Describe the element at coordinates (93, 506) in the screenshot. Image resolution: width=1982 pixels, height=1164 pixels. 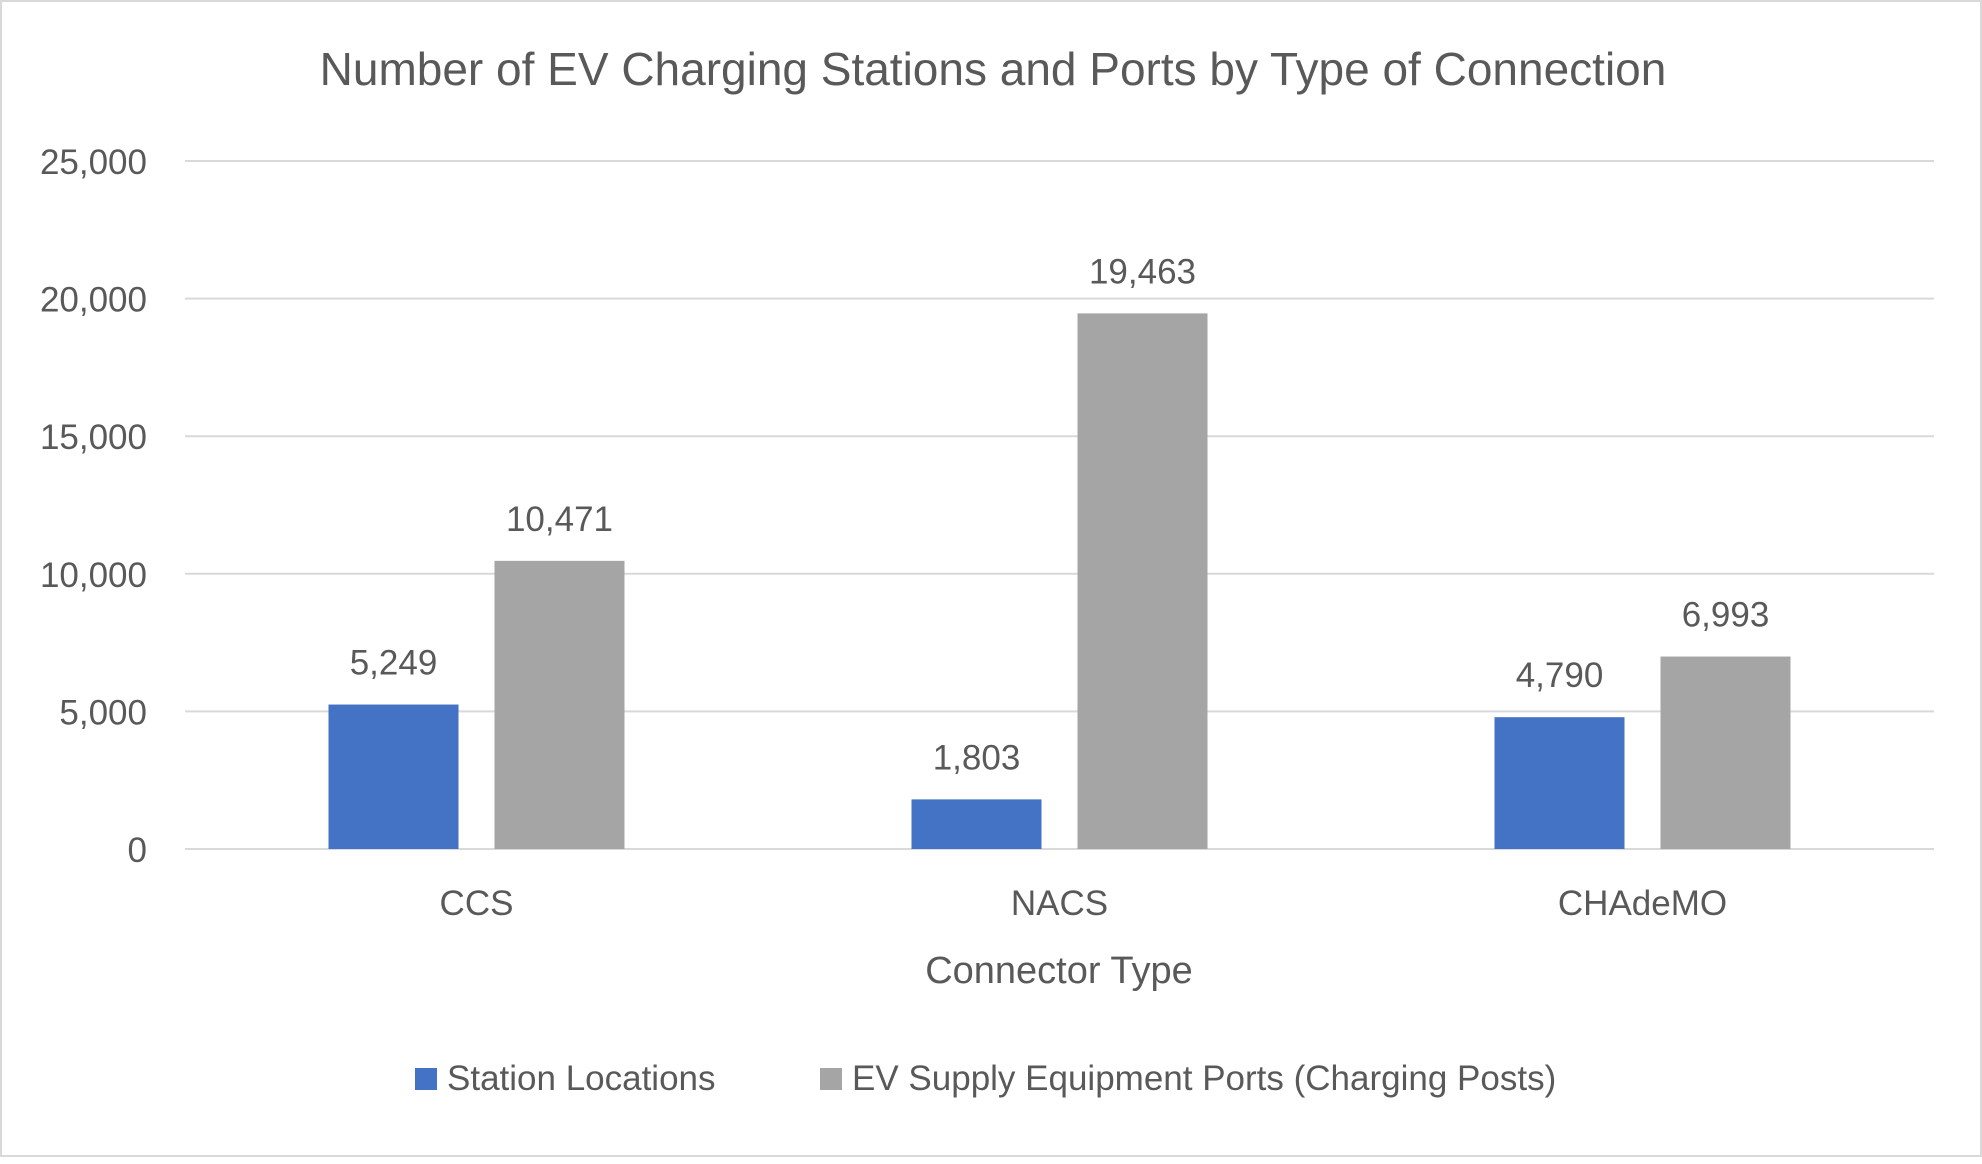
I see `y-axis-tick-labels: 0 5,000 10,000 15,000 20,000 25,000` at that location.